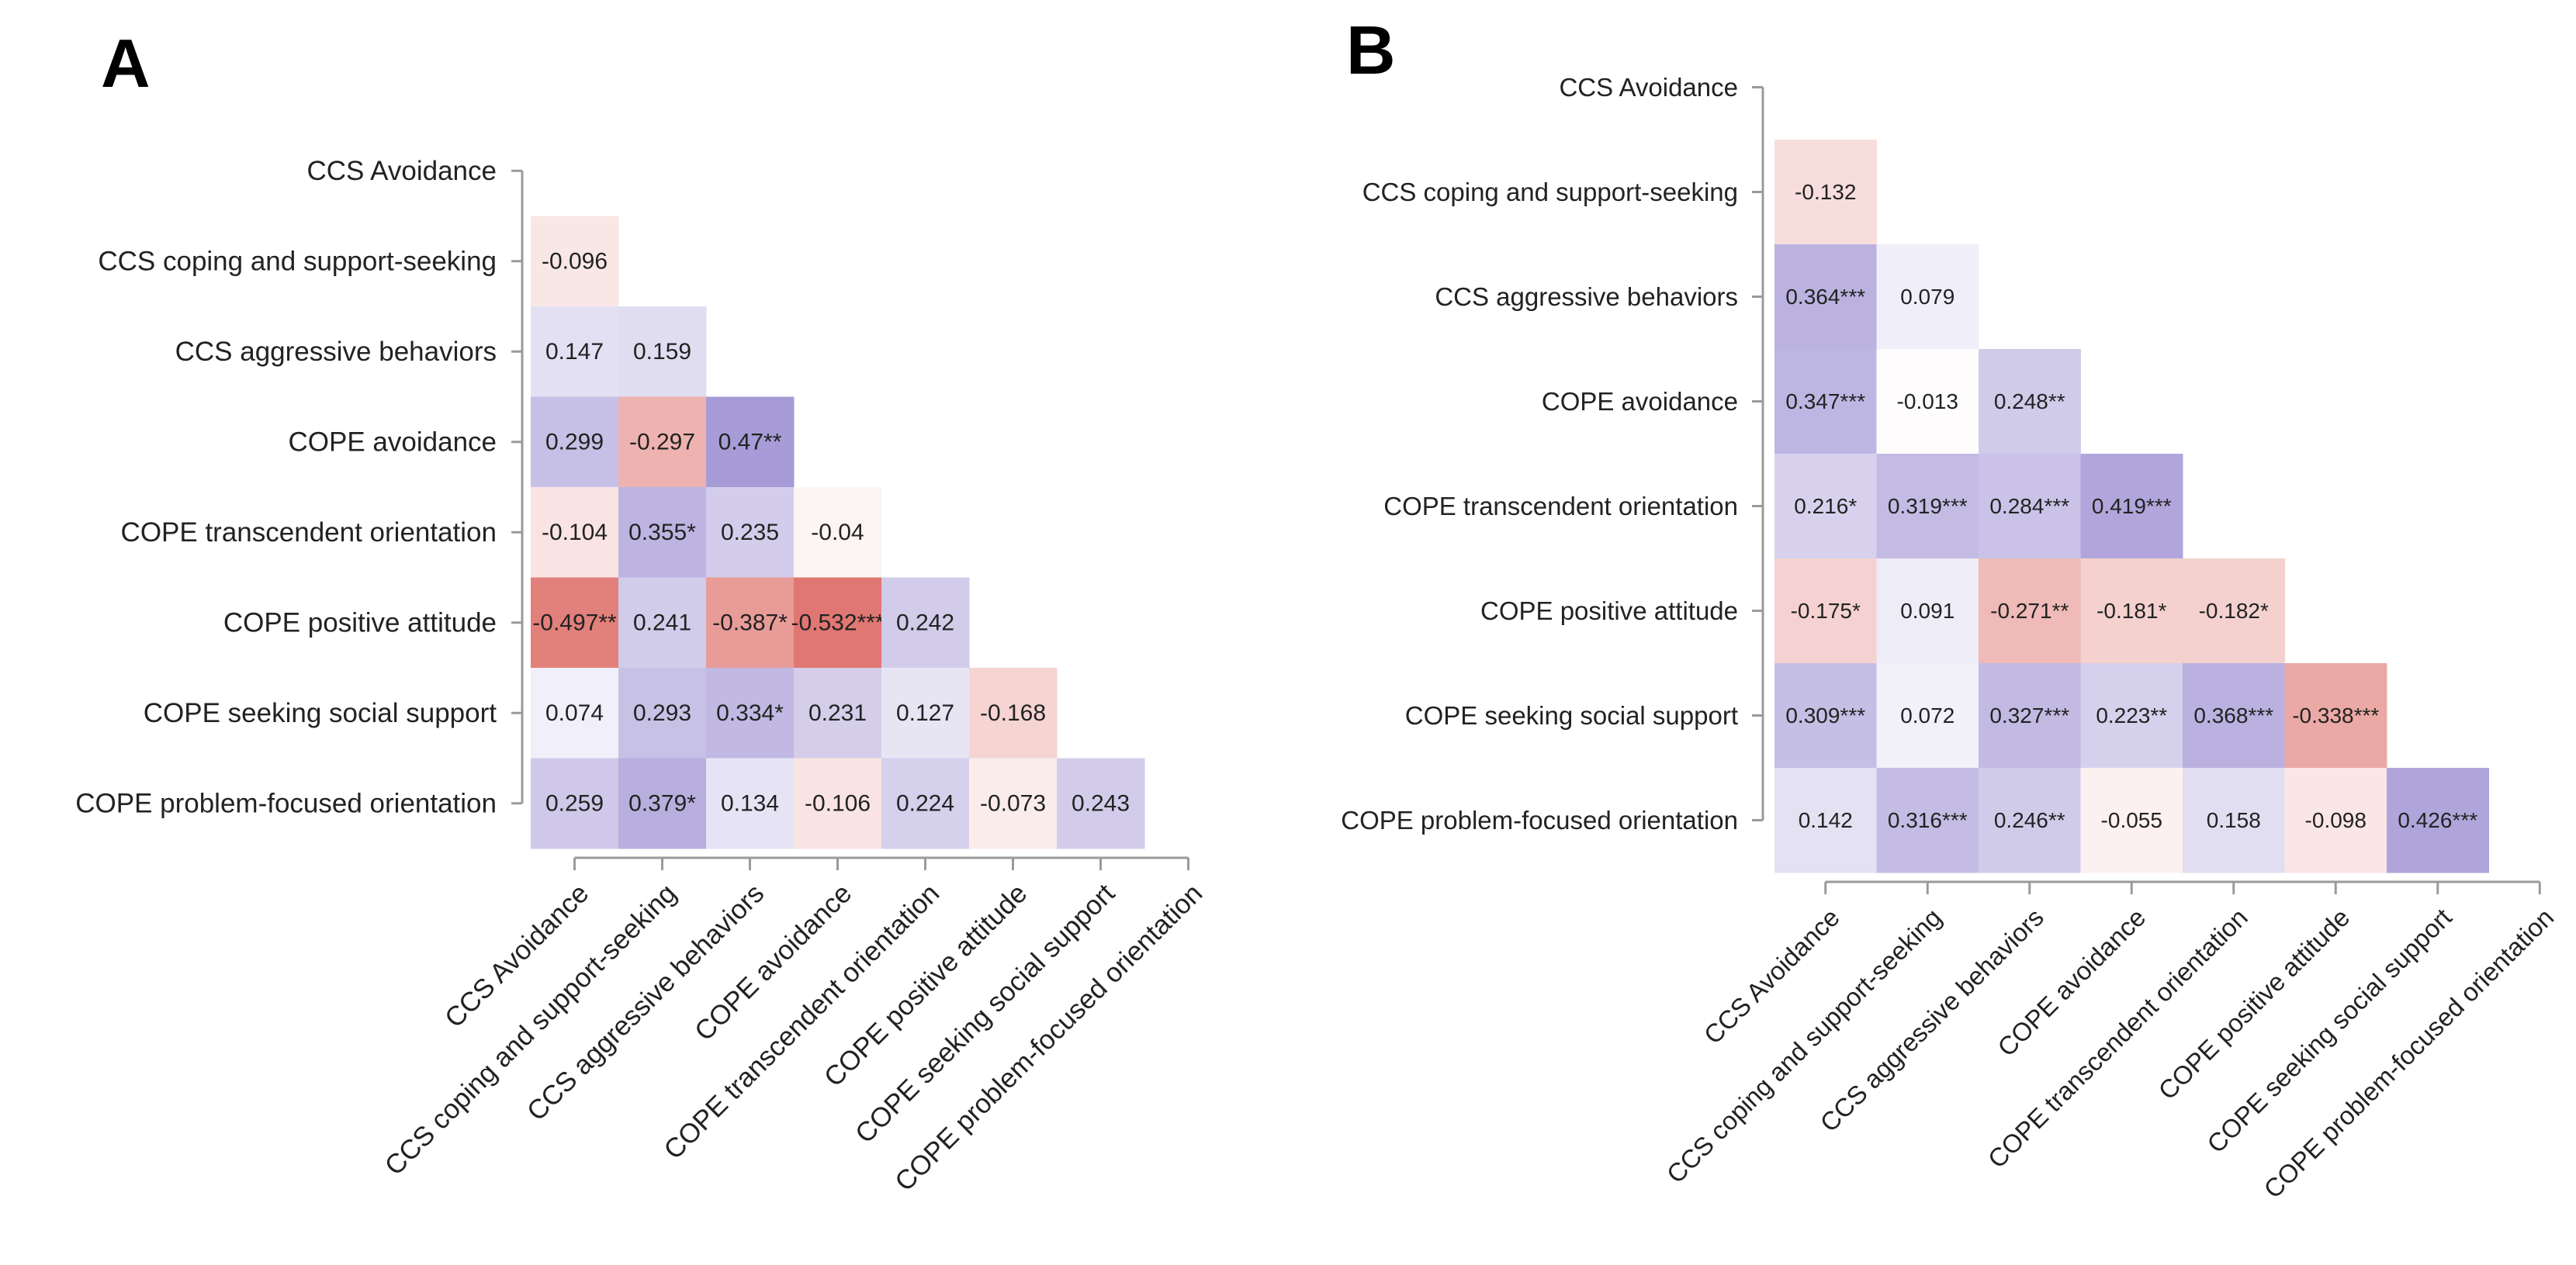  I want to click on heatmap-cell: 0.246**, so click(2030, 820).